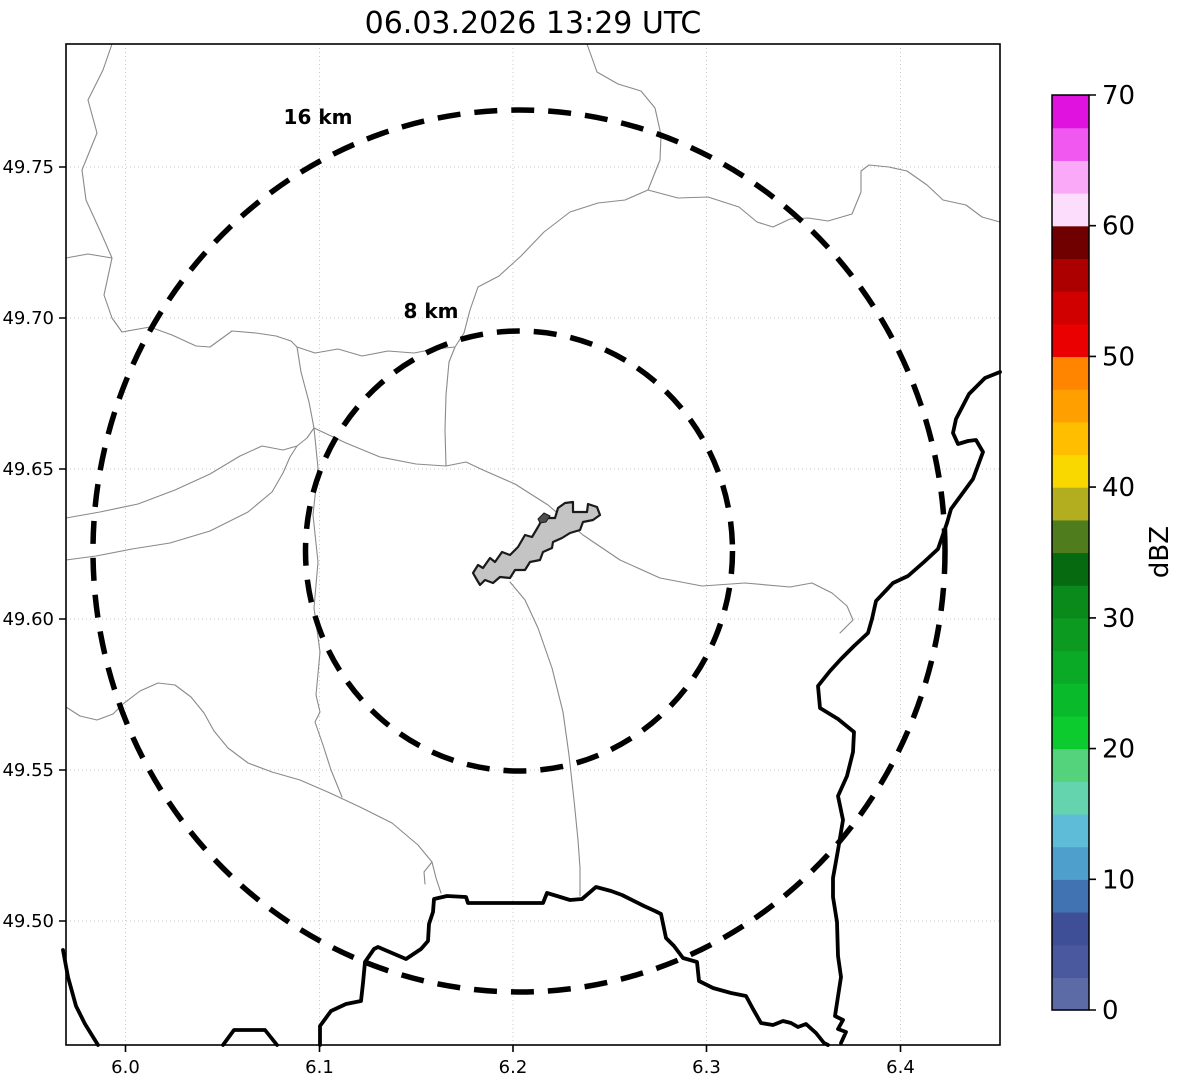  What do you see at coordinates (1118, 553) in the screenshot?
I see `colorbar-tick-labels: 70 60 50 40 30 20 10 0` at bounding box center [1118, 553].